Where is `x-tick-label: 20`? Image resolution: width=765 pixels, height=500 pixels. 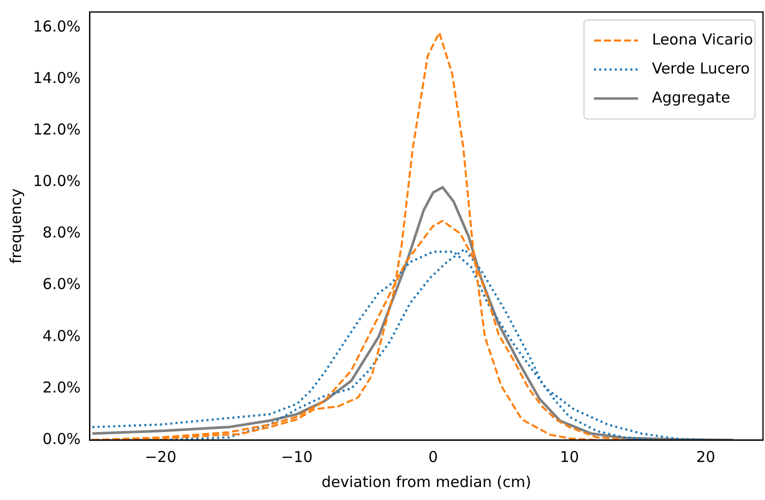
x-tick-label: 20 is located at coordinates (706, 457).